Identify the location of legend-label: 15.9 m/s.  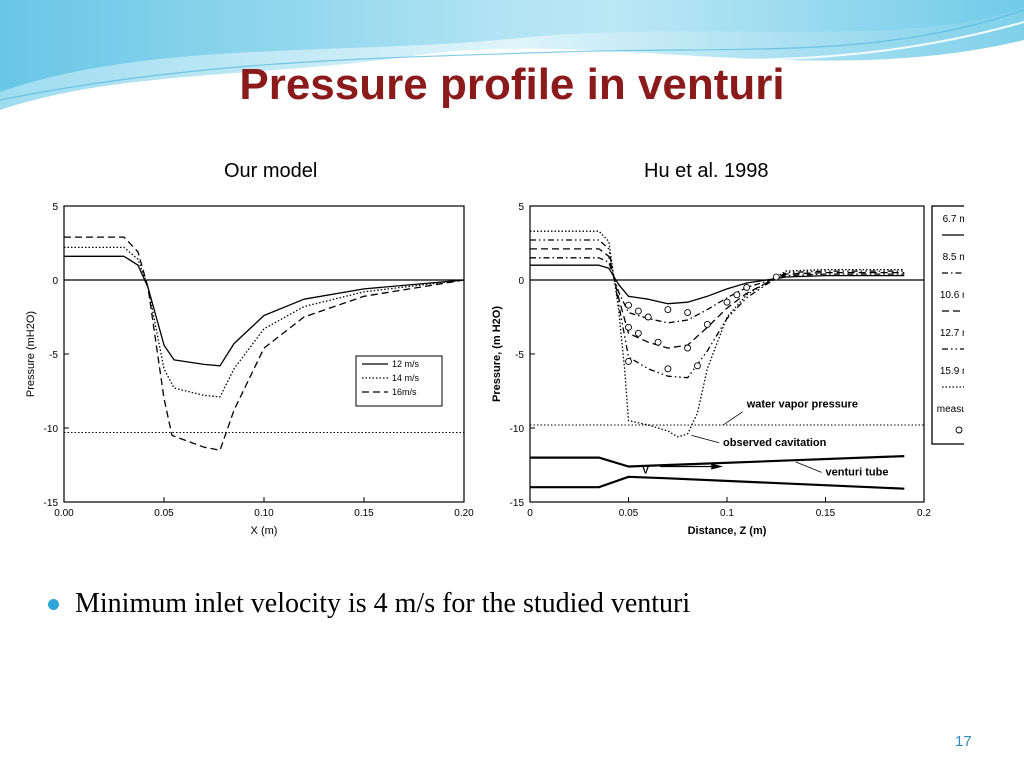
(952, 371).